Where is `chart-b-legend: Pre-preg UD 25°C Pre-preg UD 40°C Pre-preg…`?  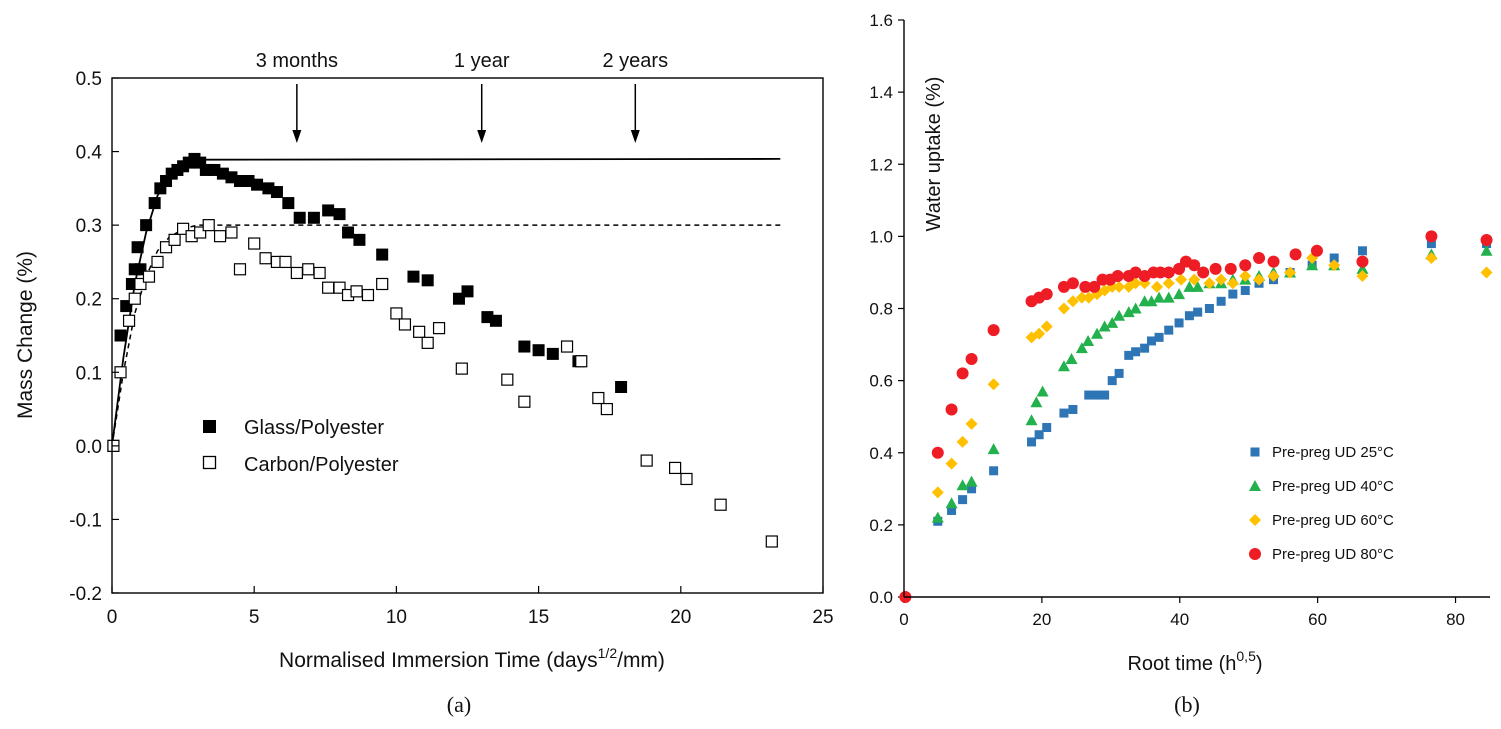 chart-b-legend: Pre-preg UD 25°C Pre-preg UD 40°C Pre-preg… is located at coordinates (1321, 503).